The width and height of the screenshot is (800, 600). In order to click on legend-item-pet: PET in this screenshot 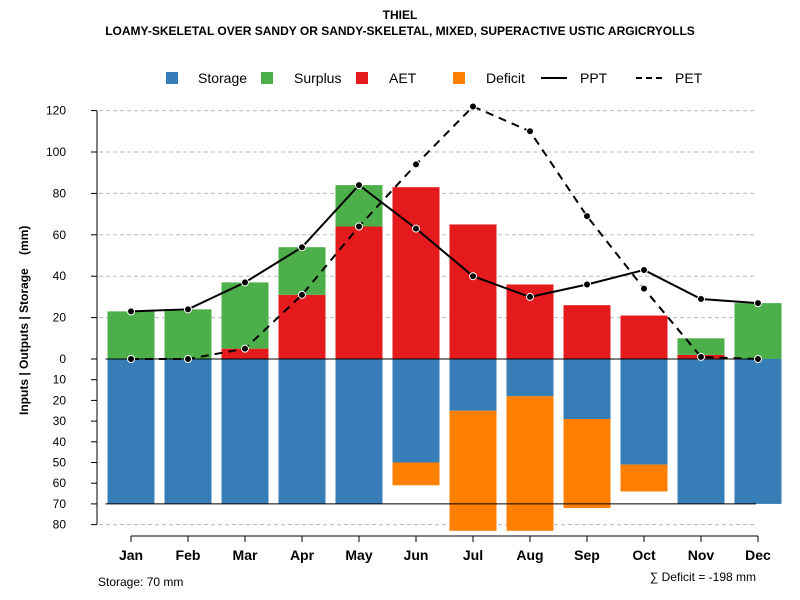, I will do `click(669, 78)`.